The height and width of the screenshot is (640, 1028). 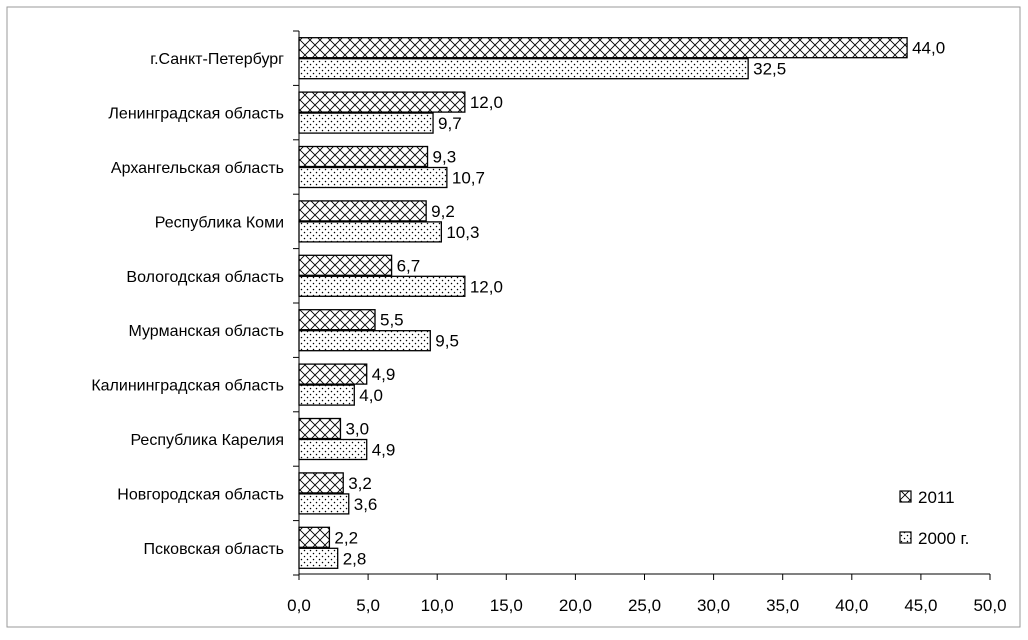 I want to click on data-label: 9,5, so click(x=447, y=341).